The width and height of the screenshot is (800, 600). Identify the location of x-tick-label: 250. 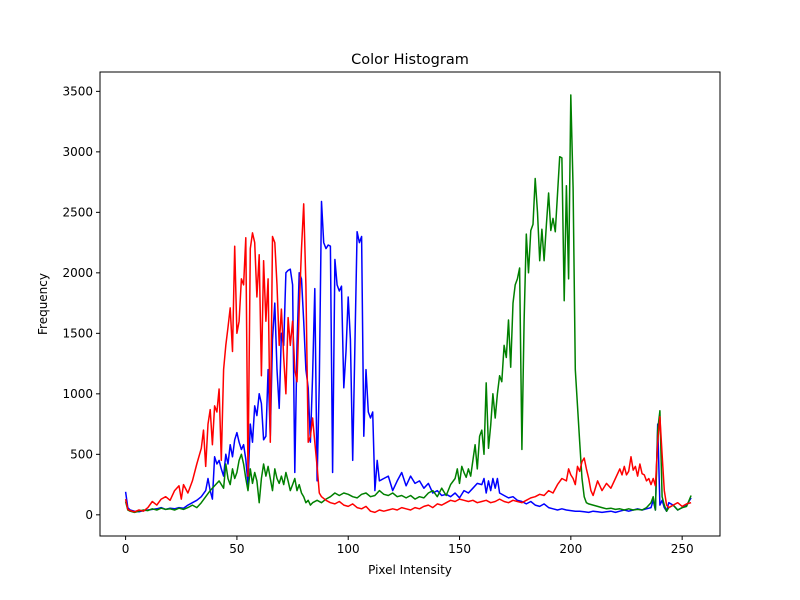
(682, 549).